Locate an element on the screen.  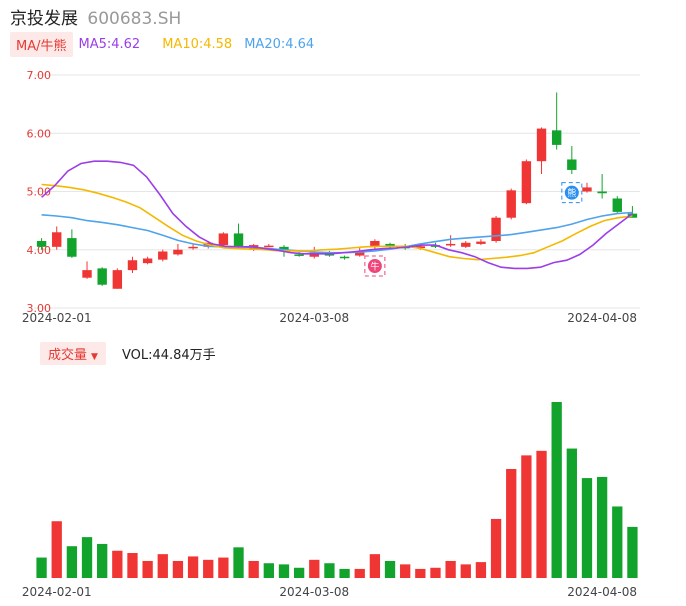
ma10-line is located at coordinates (337, 222).